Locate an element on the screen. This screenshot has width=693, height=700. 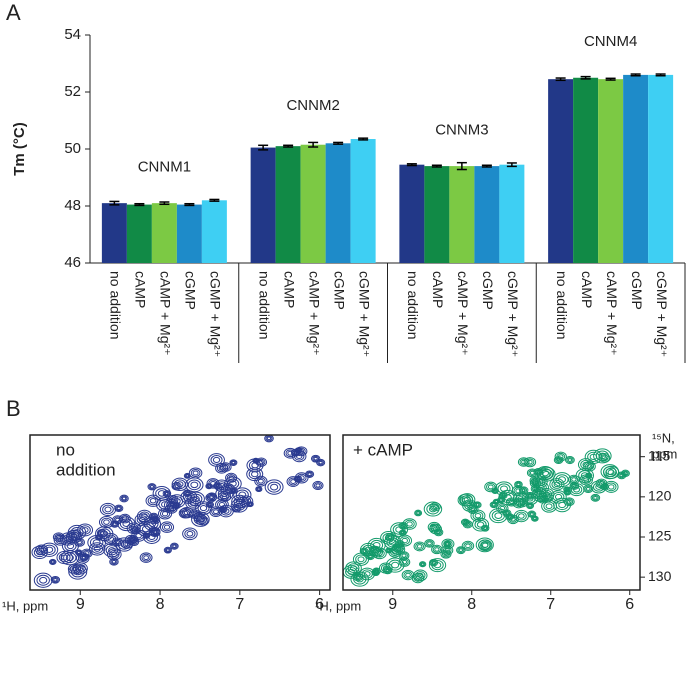
x-tick-label: 6 is located at coordinates (629, 604).